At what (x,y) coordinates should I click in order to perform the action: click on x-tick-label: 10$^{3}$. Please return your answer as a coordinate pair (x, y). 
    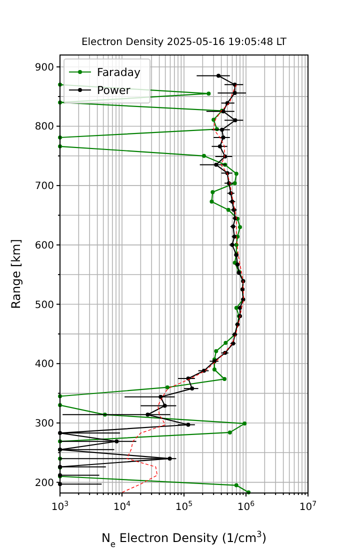
    Looking at the image, I should click on (60, 506).